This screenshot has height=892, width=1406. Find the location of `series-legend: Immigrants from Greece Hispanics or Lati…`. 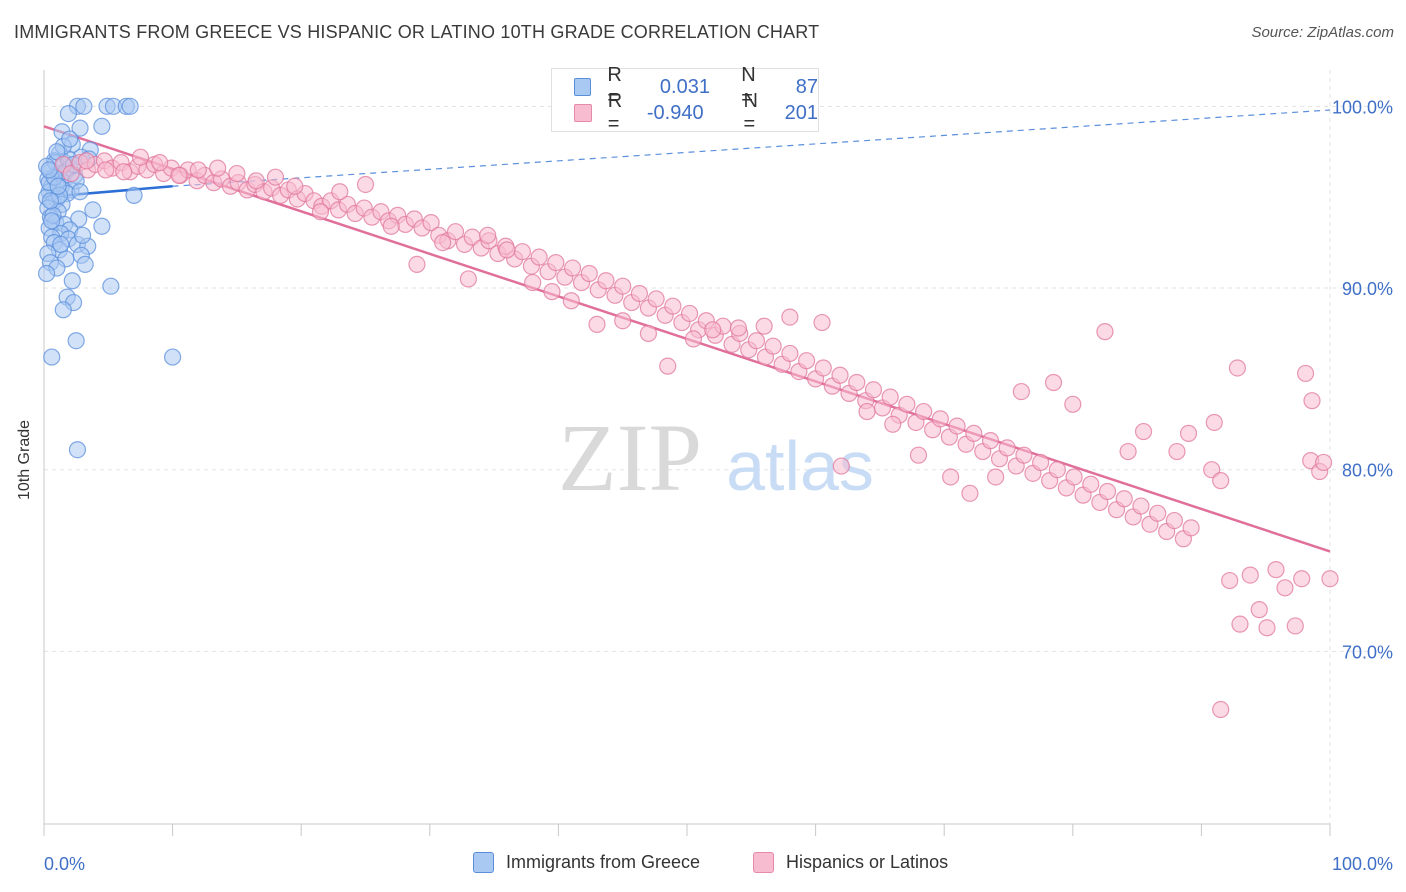

series-legend: Immigrants from Greece Hispanics or Lati… is located at coordinates (703, 865).